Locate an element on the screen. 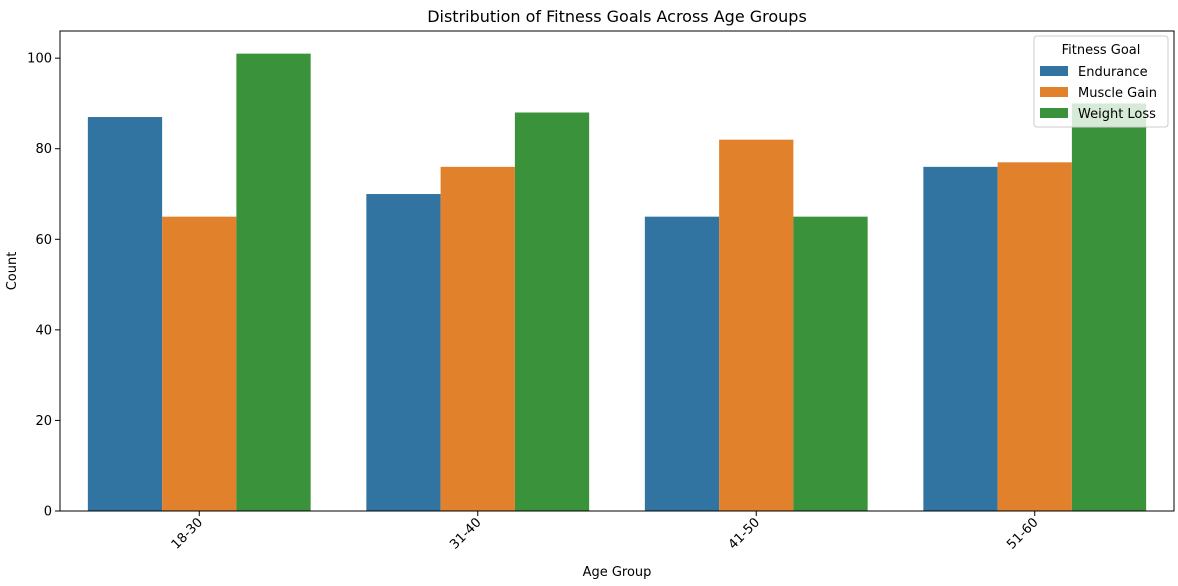 The image size is (1178, 586). y-axis-label: Count is located at coordinates (12, 271).